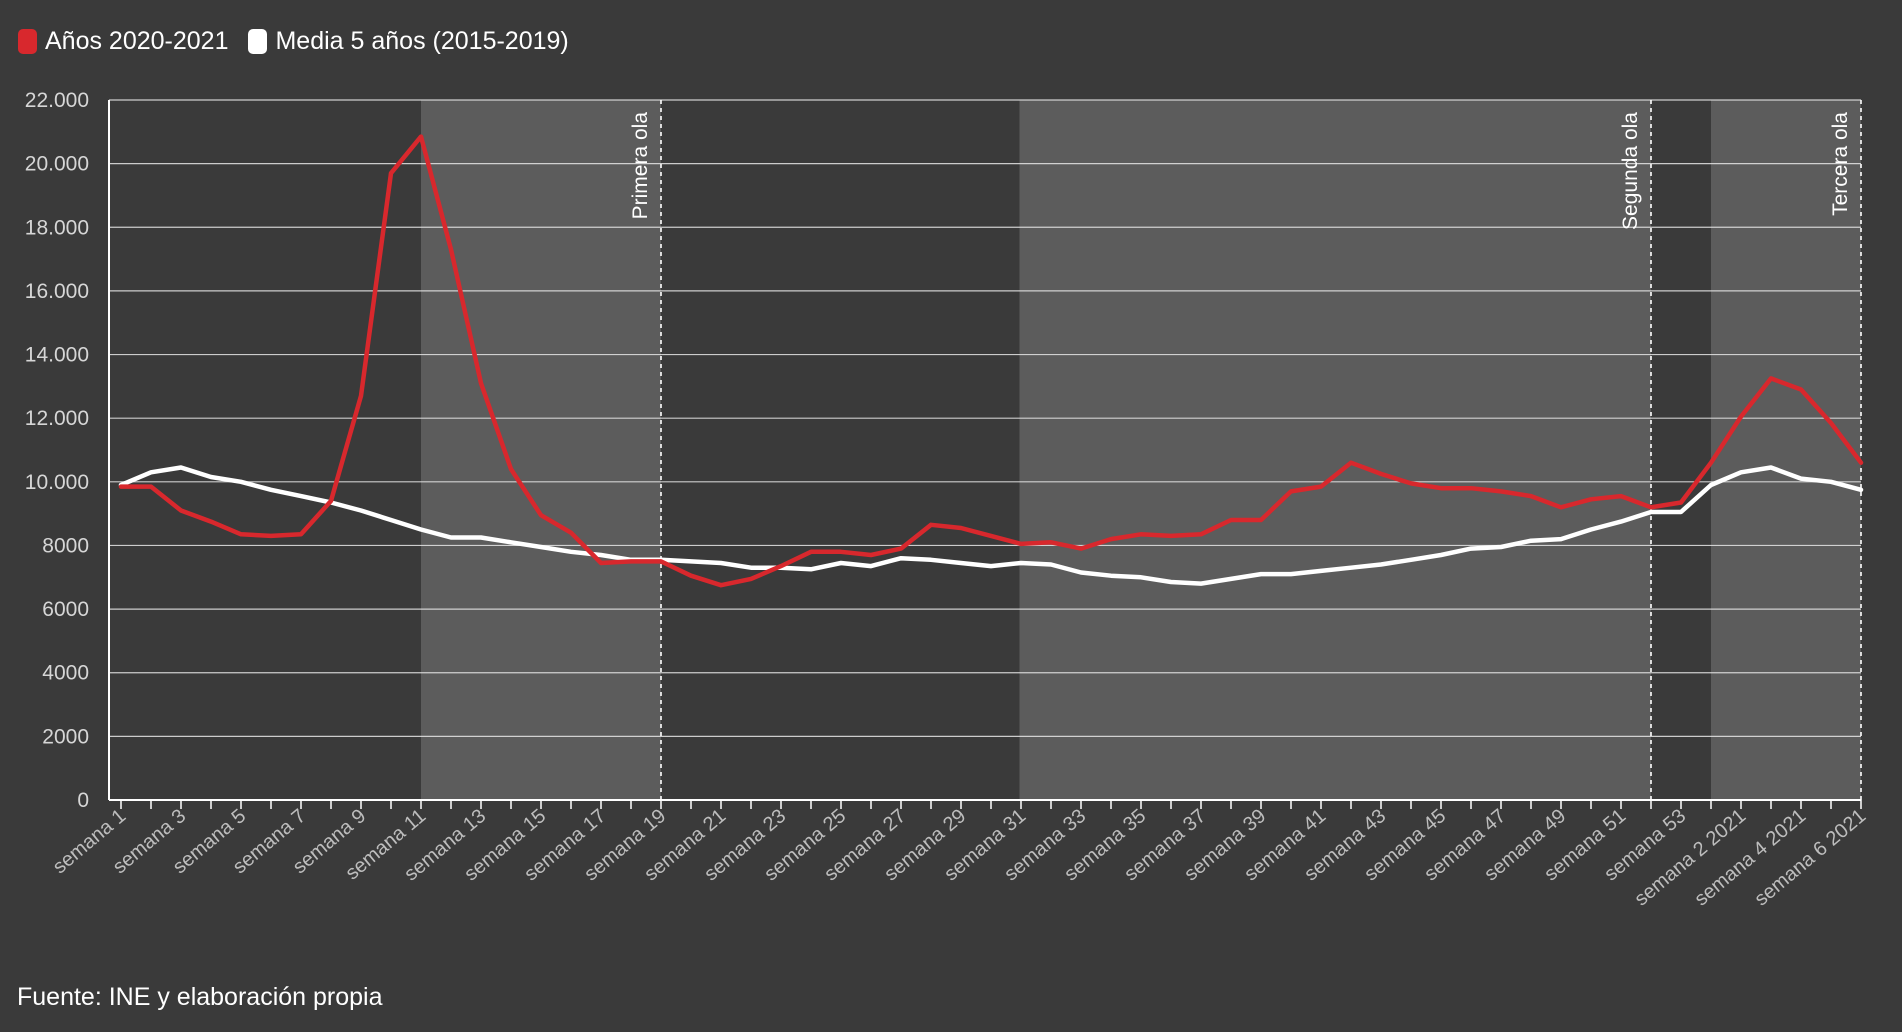  I want to click on legend-label: Media 5 años (2015-2019), so click(422, 40).